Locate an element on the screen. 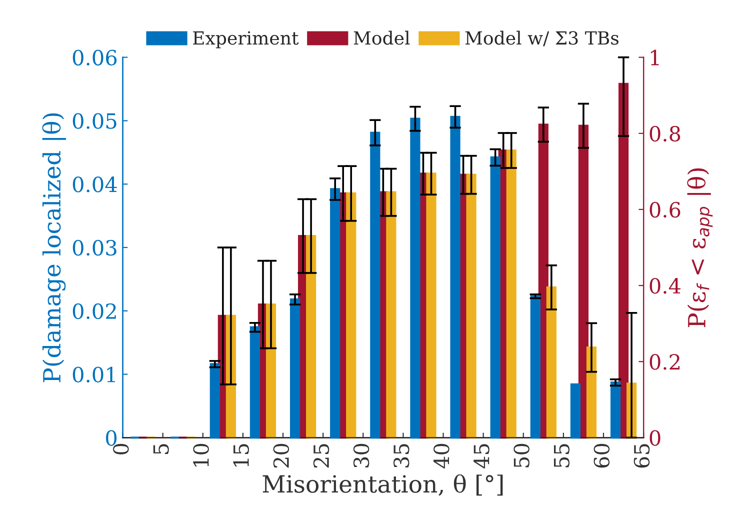  x-tick-label: 55 is located at coordinates (562, 456).